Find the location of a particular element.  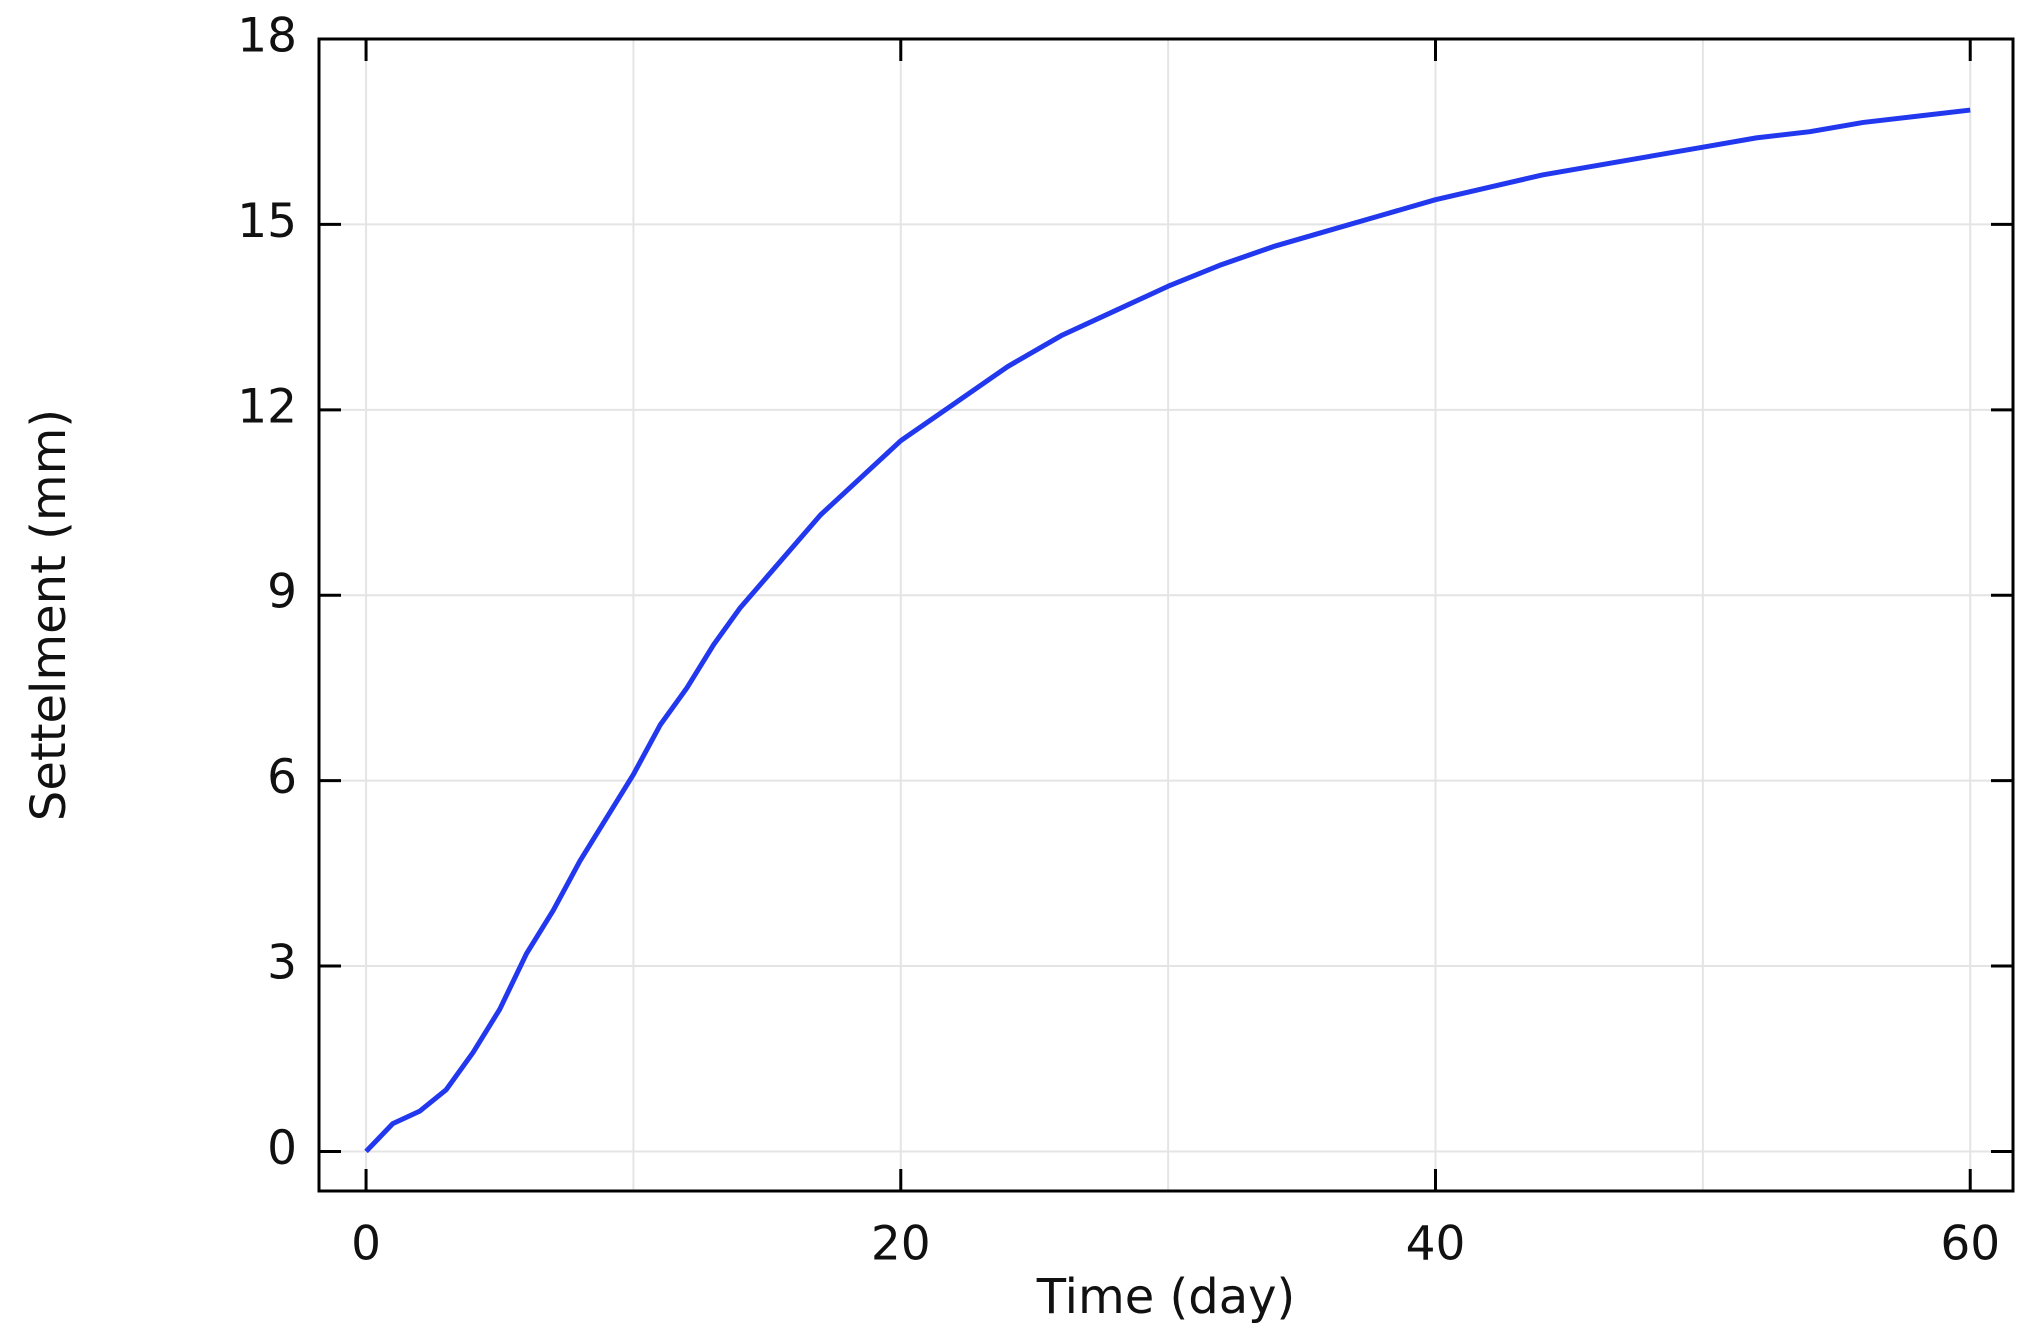

y-tick-label: 0 is located at coordinates (282, 1148).